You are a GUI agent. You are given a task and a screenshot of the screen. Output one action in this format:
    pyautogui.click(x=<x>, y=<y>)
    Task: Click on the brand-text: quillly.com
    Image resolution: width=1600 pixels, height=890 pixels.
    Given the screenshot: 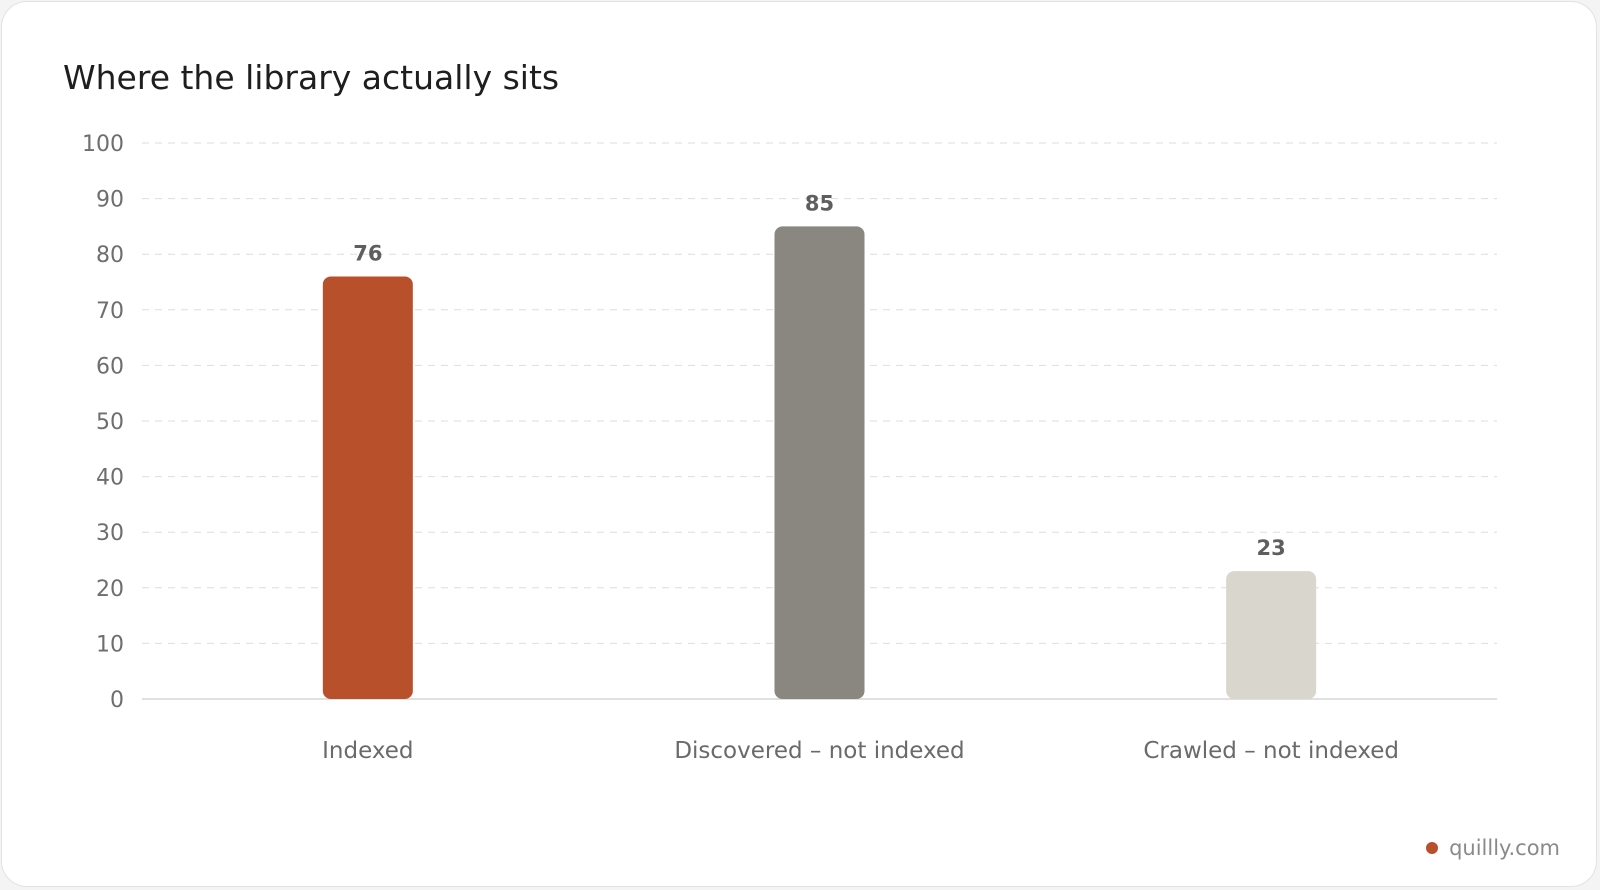 What is the action you would take?
    pyautogui.click(x=1504, y=848)
    